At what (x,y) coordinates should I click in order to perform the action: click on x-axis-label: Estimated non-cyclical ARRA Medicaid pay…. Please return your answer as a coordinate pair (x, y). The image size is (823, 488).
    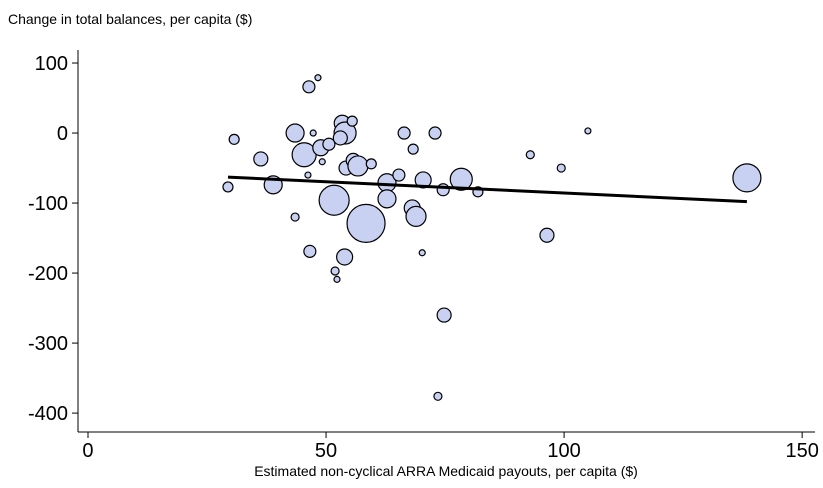
    Looking at the image, I should click on (446, 471).